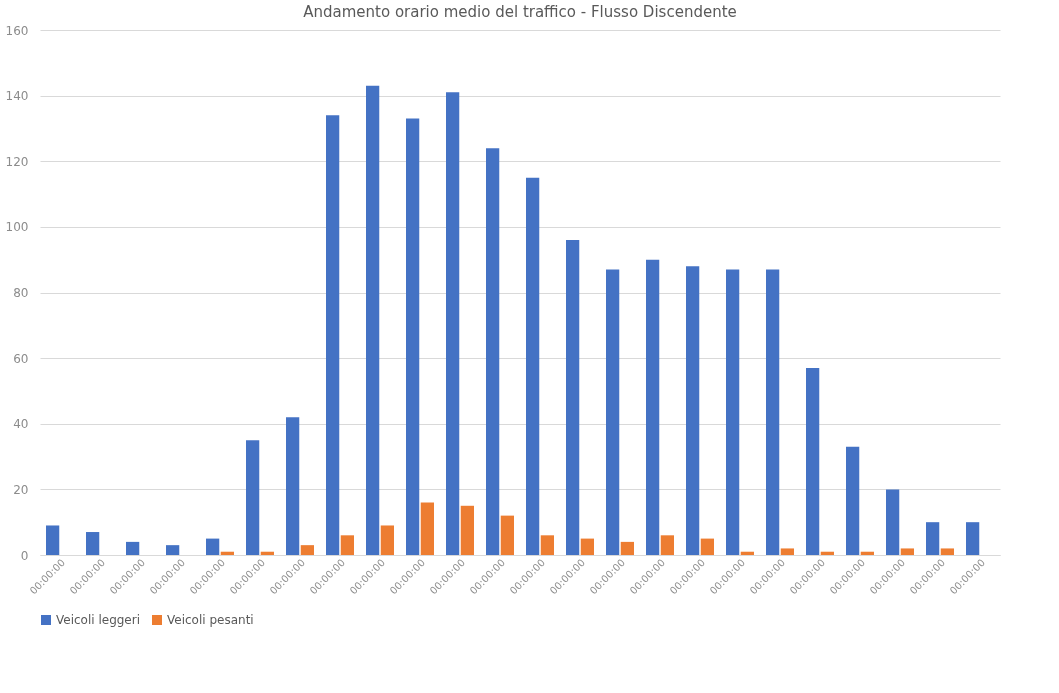 This screenshot has width=1059, height=693. Describe the element at coordinates (17, 161) in the screenshot. I see `y-tick-label: 120` at that location.